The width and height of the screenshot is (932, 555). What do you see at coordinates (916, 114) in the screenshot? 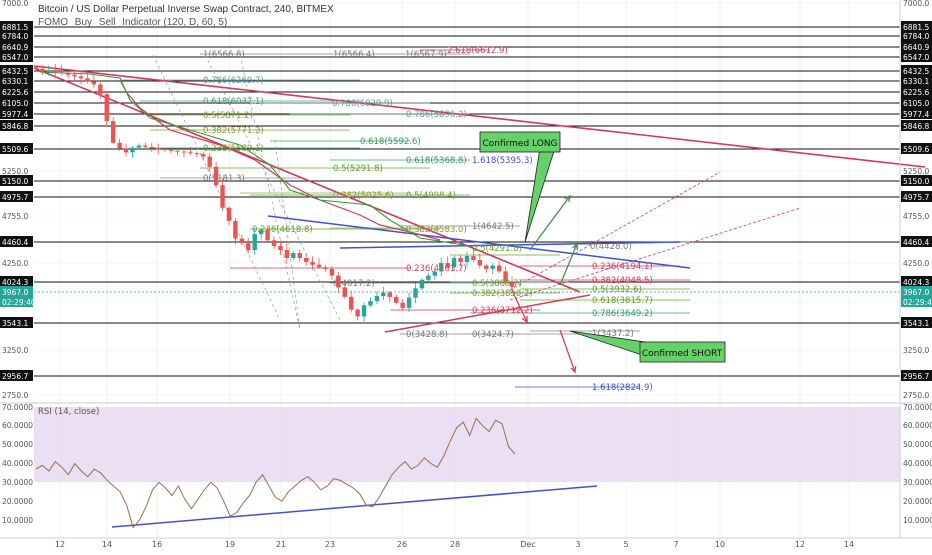
I see `price-label: 5977.4` at bounding box center [916, 114].